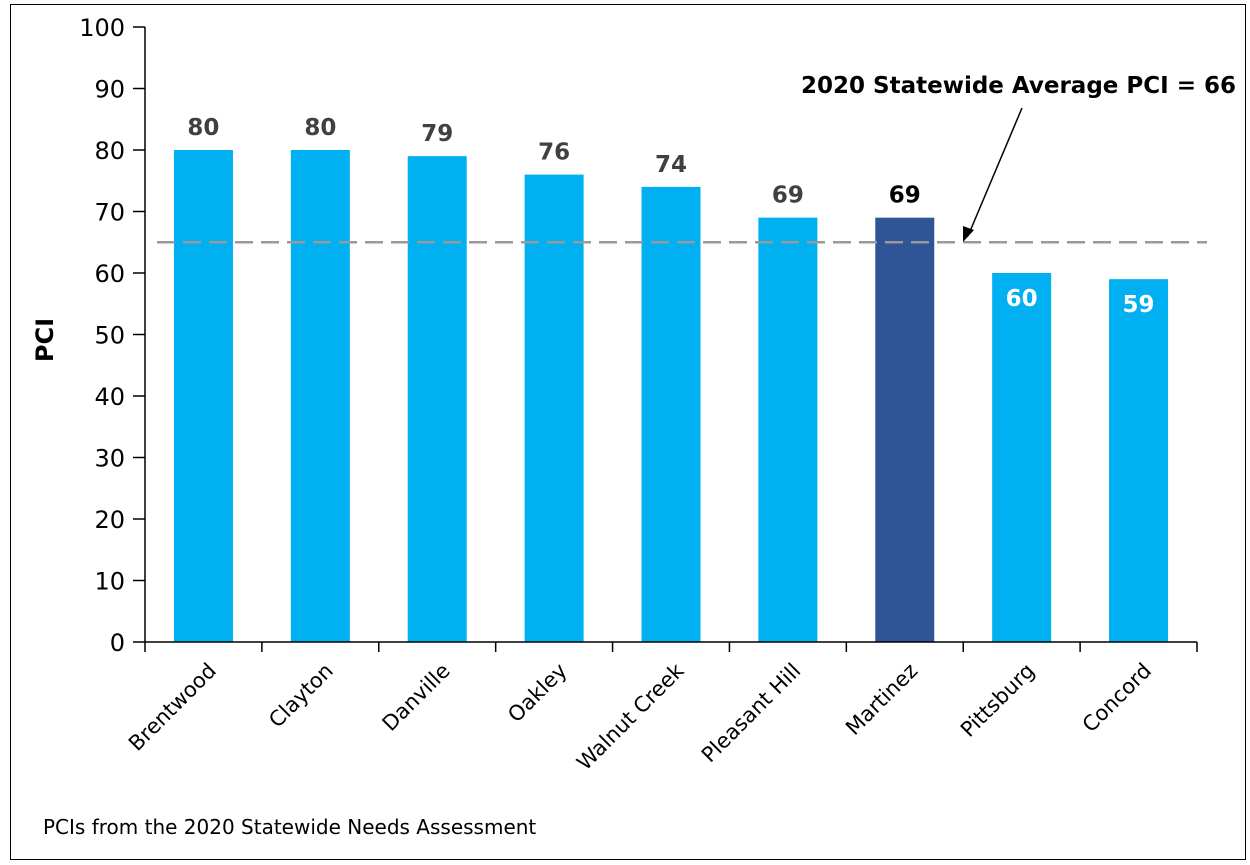 This screenshot has width=1250, height=865. I want to click on annotation-arrow, so click(995, 172).